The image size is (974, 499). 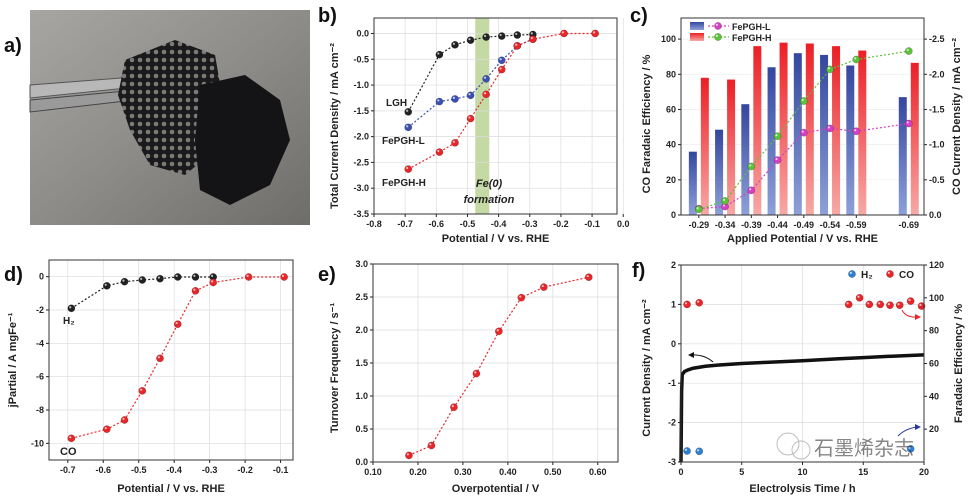 What do you see at coordinates (802, 472) in the screenshot?
I see `x-tick-label: 10` at bounding box center [802, 472].